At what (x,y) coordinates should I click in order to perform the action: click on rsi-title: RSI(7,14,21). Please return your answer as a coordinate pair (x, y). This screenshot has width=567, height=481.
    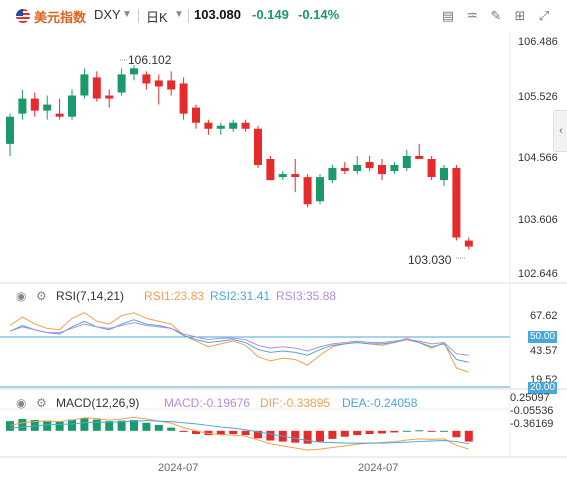
    Looking at the image, I should click on (90, 296).